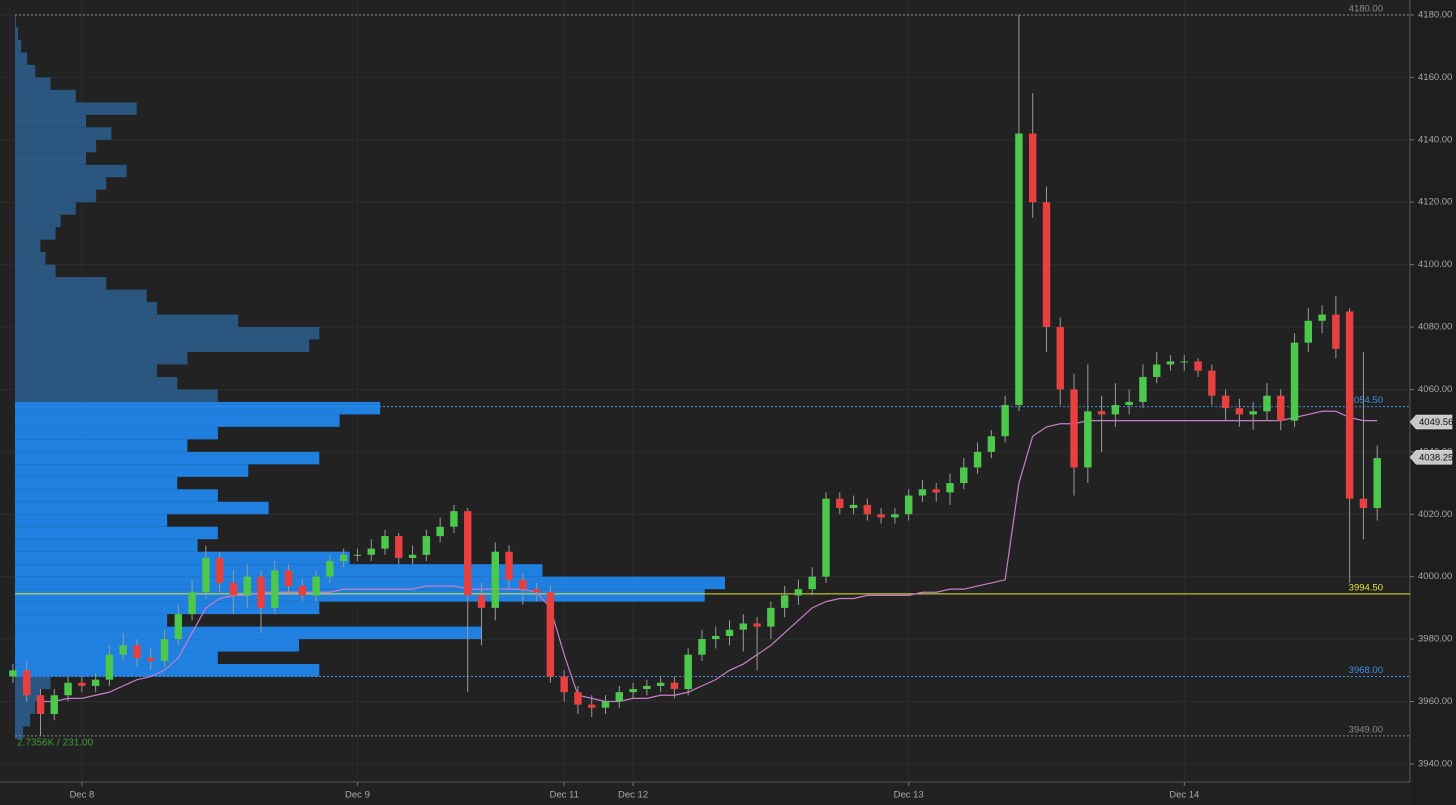 The image size is (1456, 805). I want to click on y-tick-label: 4000.00, so click(1435, 576).